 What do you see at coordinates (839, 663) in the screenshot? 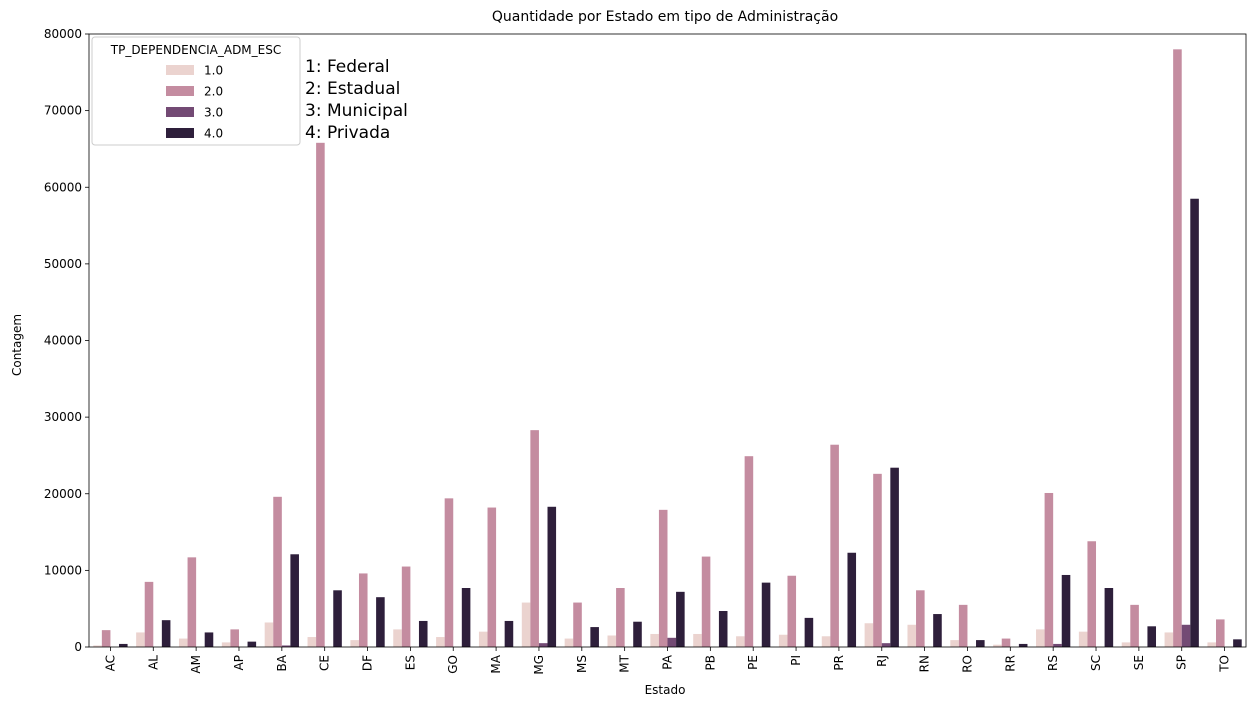
I see `x-tick-label: PR` at bounding box center [839, 663].